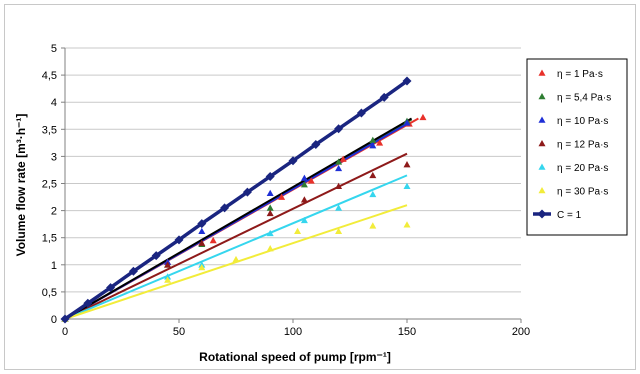  Describe the element at coordinates (21, 185) in the screenshot. I see `y-axis-title: Volume flow rate [m³·h⁻¹]` at that location.